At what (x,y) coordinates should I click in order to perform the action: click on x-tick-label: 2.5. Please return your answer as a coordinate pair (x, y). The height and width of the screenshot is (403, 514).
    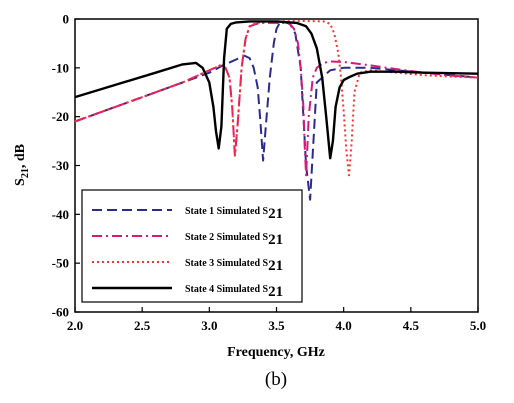
    Looking at the image, I should click on (142, 325).